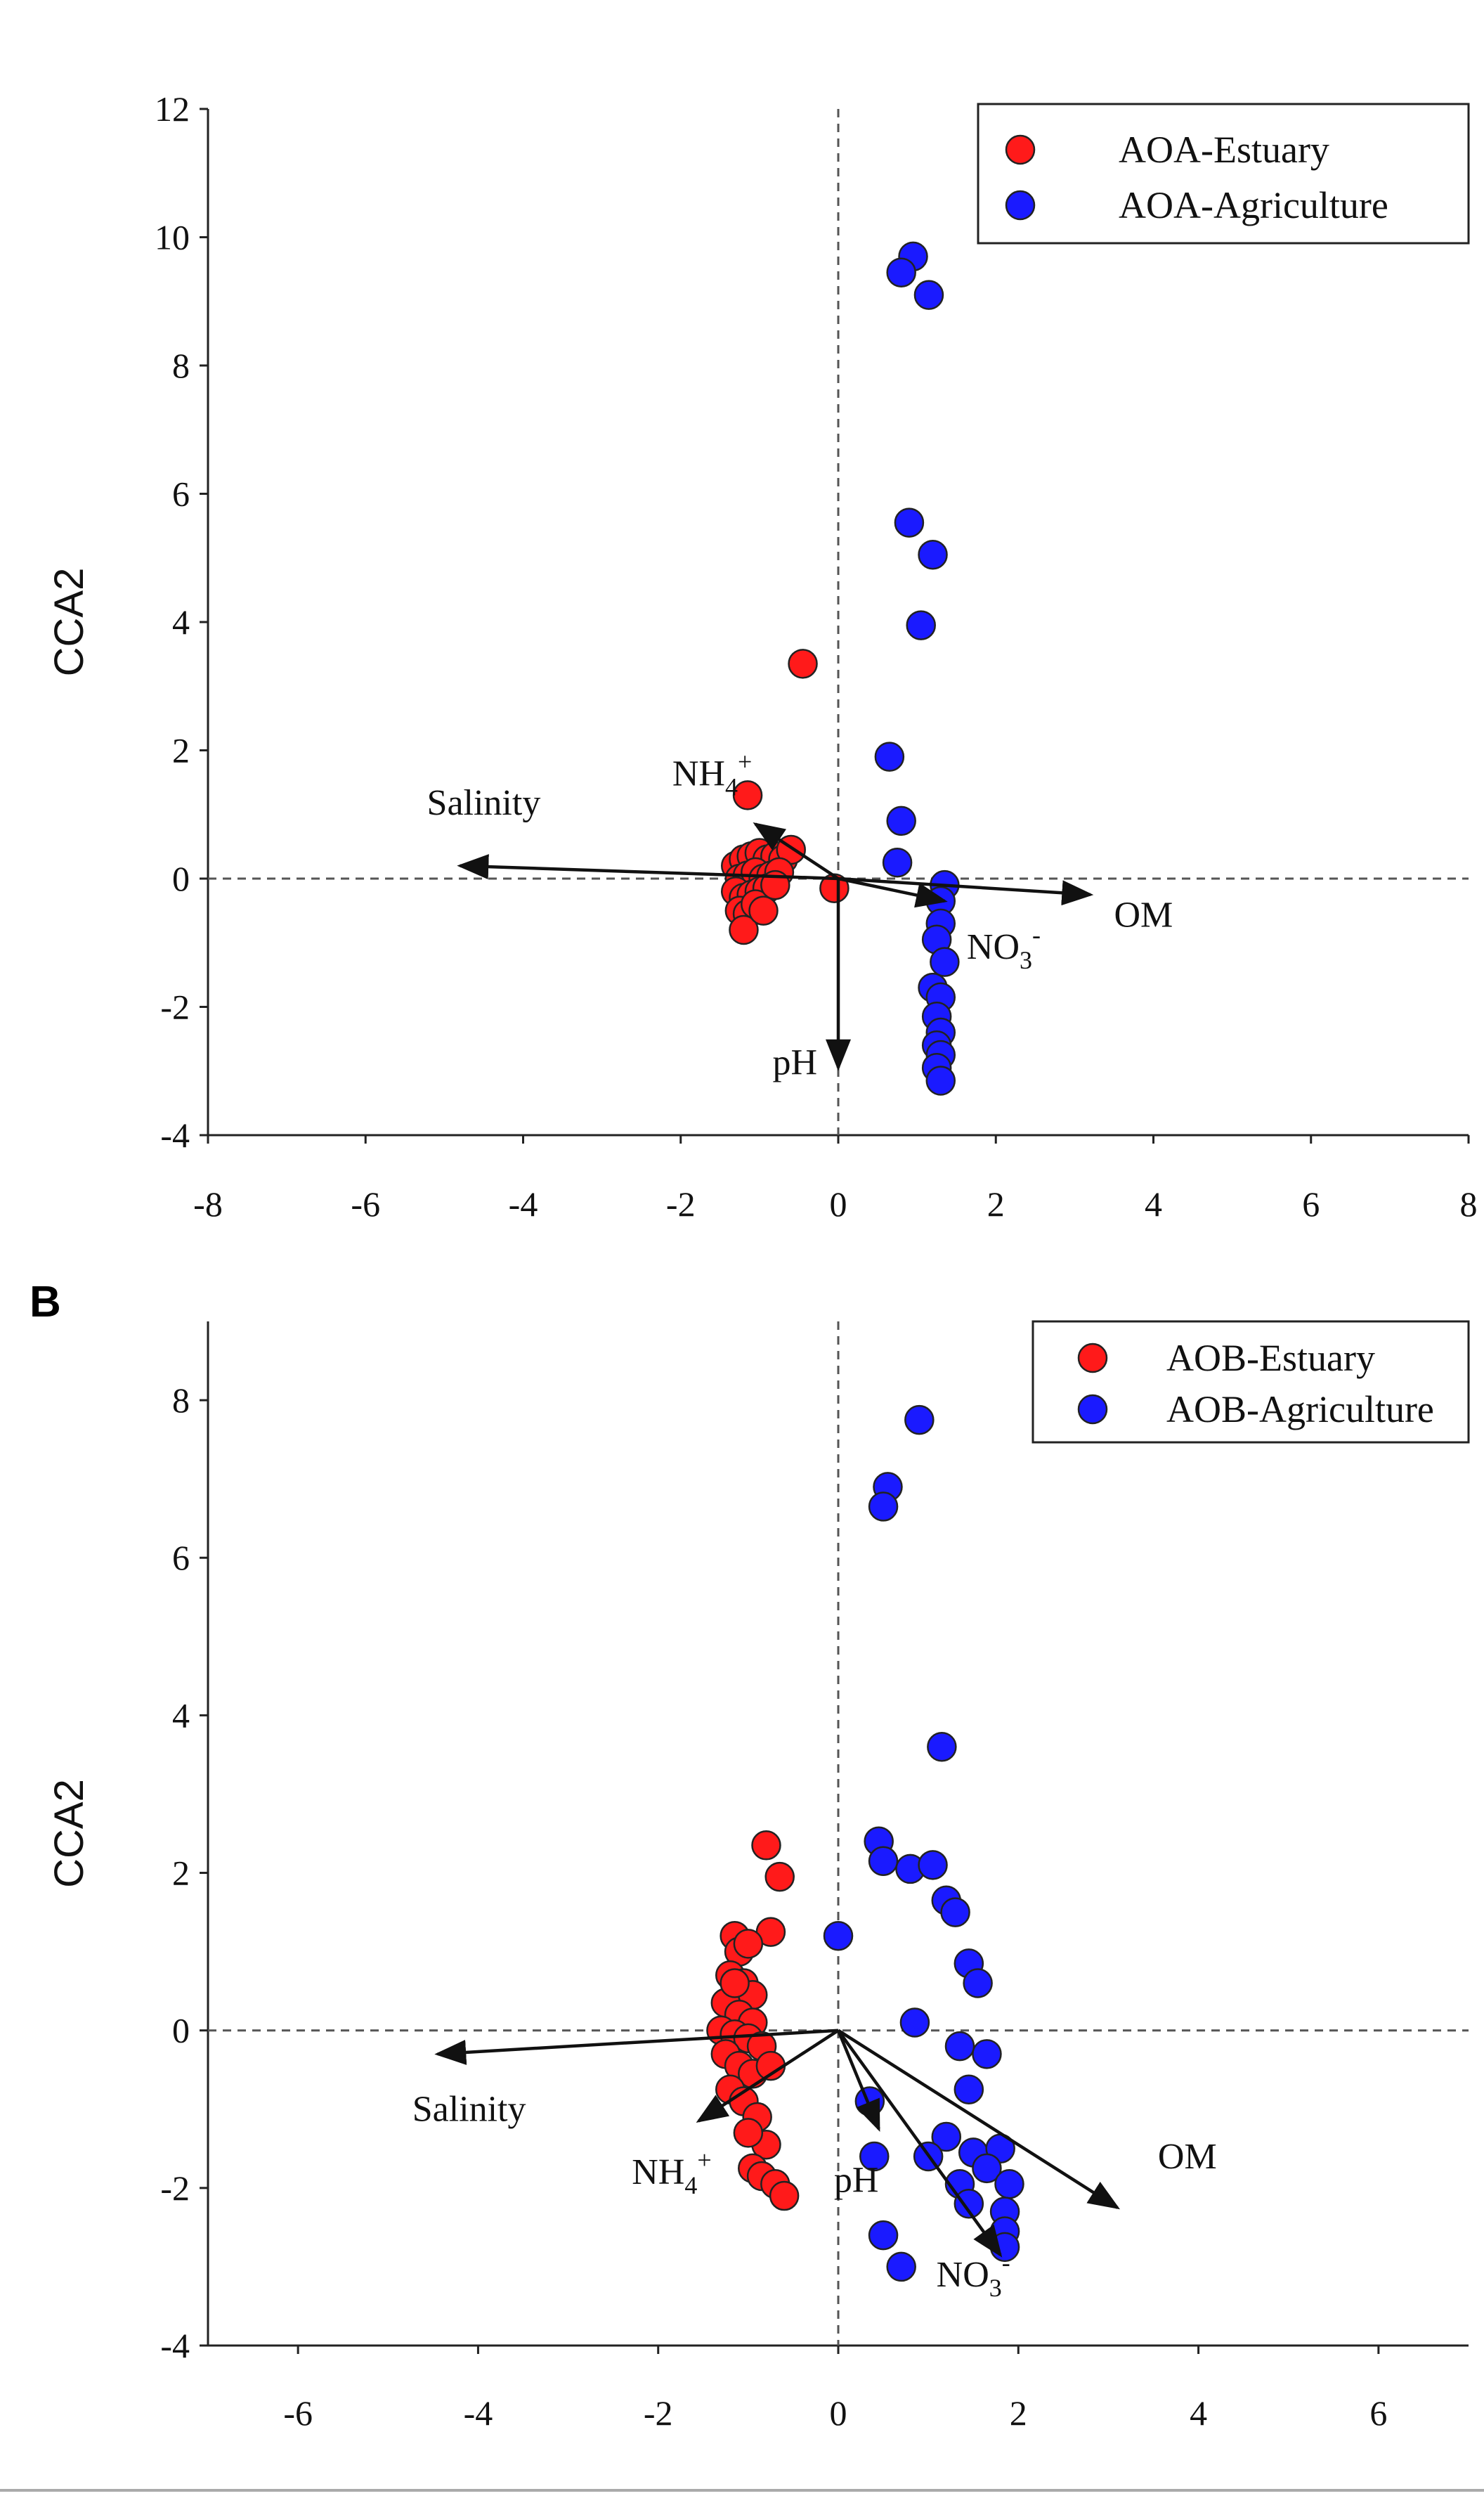 This screenshot has width=1484, height=2510. I want to click on panel-letter: B, so click(45, 1302).